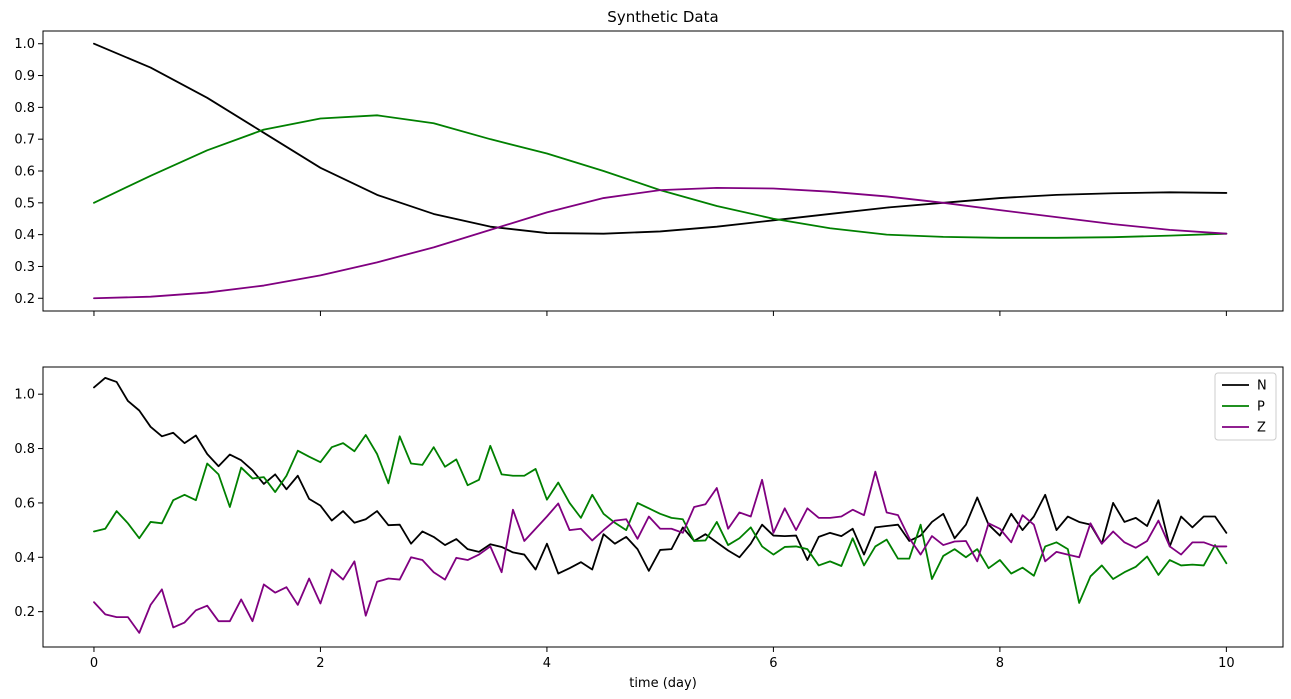 This screenshot has height=699, width=1291. I want to click on top-y-tick-label: 0.6, so click(24, 172).